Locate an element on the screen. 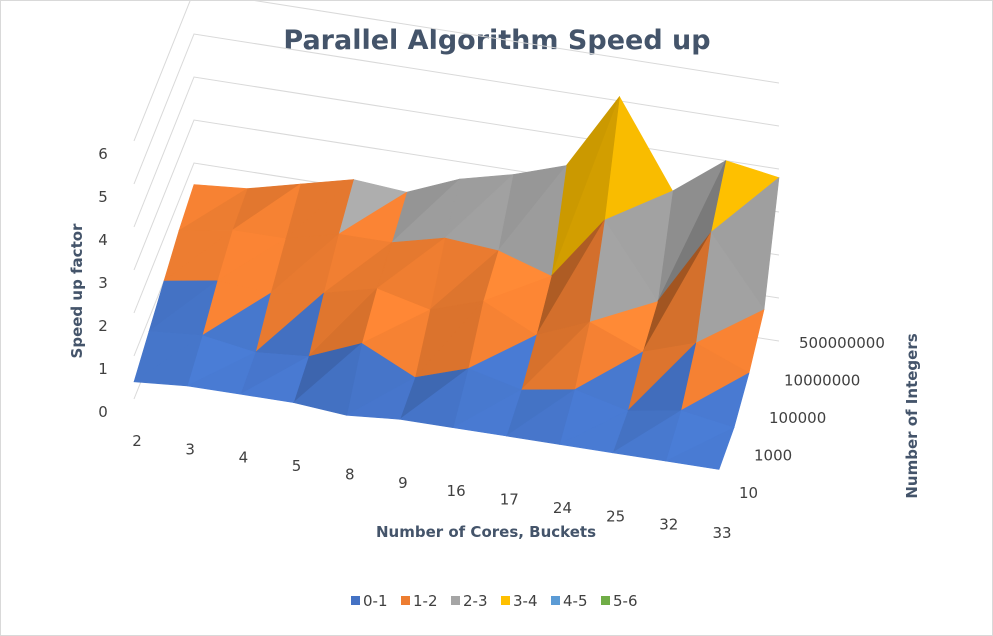 This screenshot has height=636, width=993. legend-label-4-5: 4-5 is located at coordinates (575, 601).